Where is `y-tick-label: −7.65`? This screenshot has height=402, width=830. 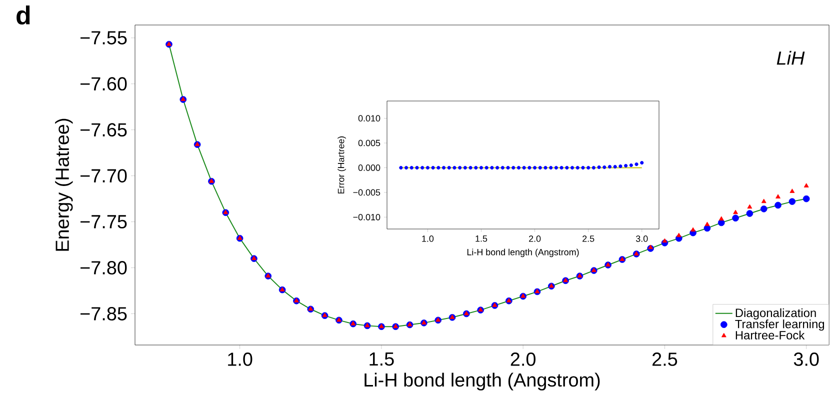
y-tick-label: −7.65 is located at coordinates (103, 130).